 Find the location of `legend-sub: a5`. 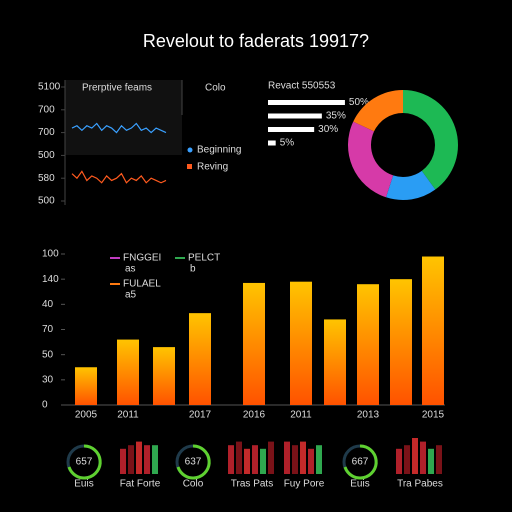

legend-sub: a5 is located at coordinates (131, 295).